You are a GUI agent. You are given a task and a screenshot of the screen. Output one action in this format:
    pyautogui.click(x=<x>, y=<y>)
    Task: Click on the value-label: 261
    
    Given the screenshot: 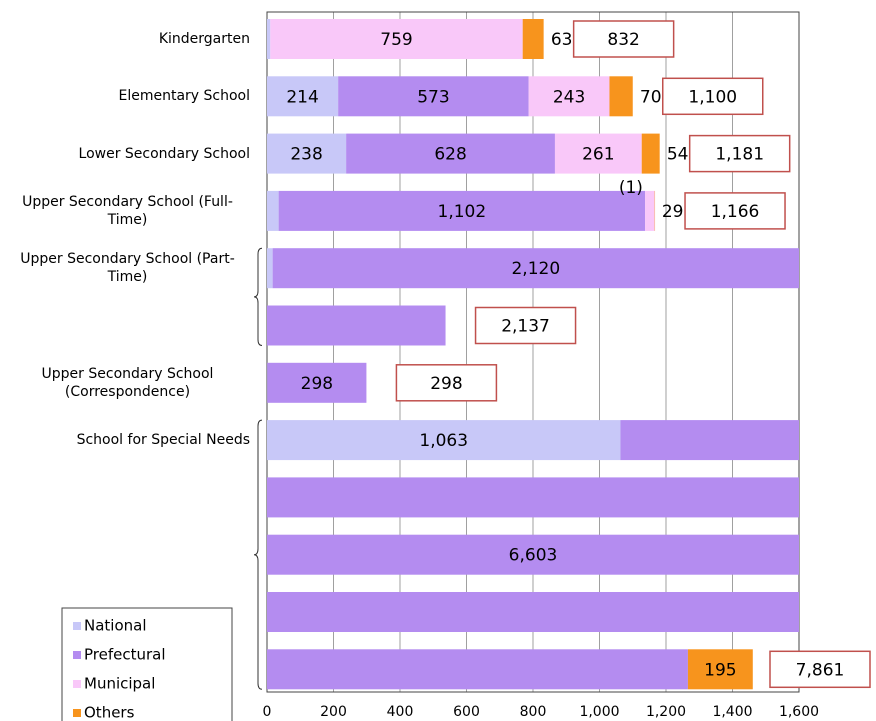 What is the action you would take?
    pyautogui.click(x=598, y=155)
    